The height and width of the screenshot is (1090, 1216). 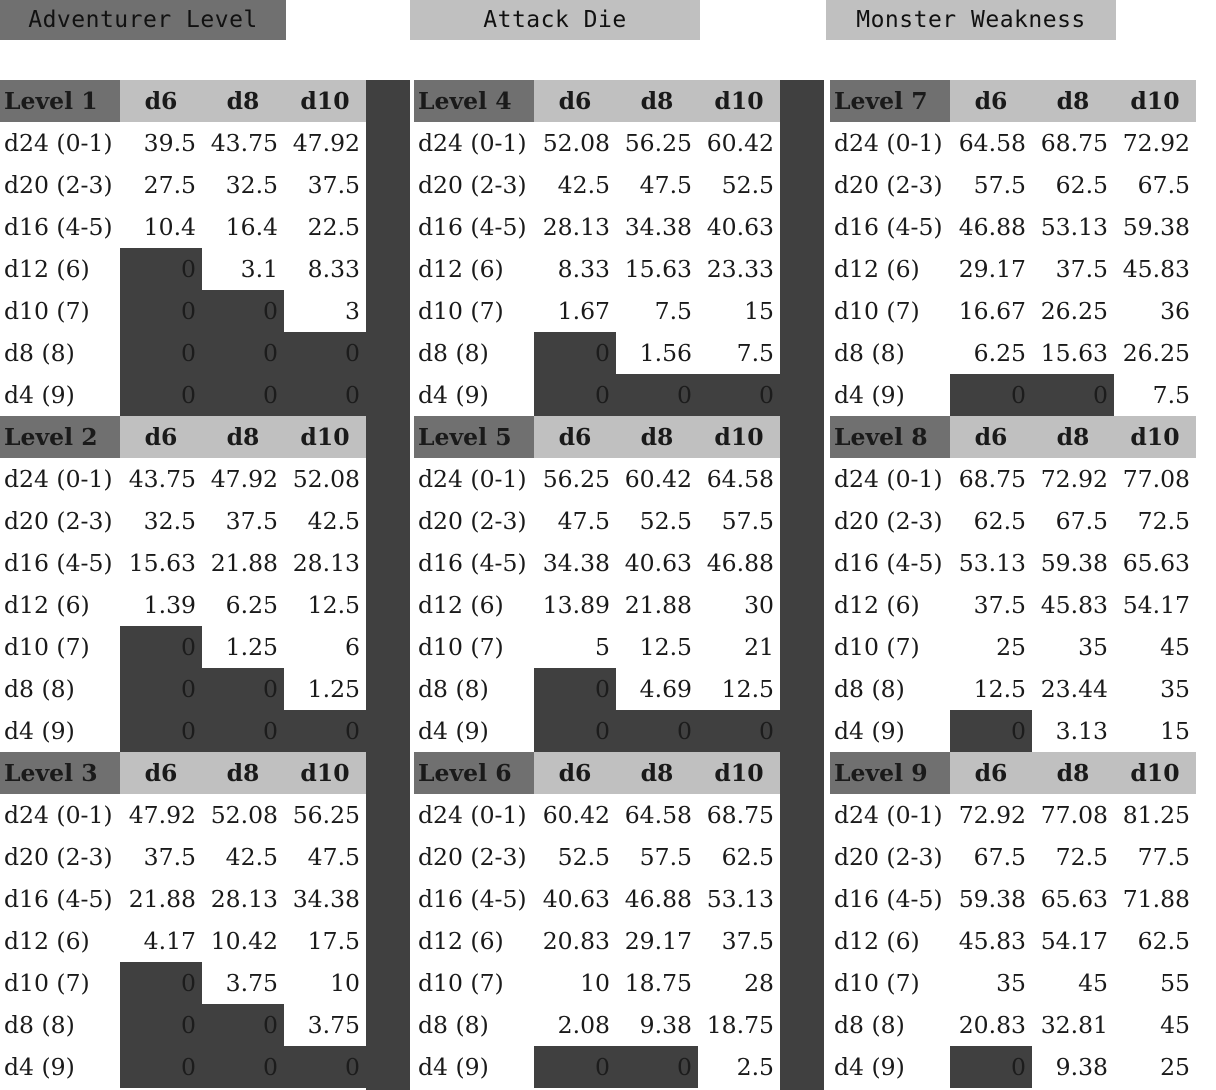 What do you see at coordinates (555, 20) in the screenshot?
I see `legend-attack-die: Attack Die` at bounding box center [555, 20].